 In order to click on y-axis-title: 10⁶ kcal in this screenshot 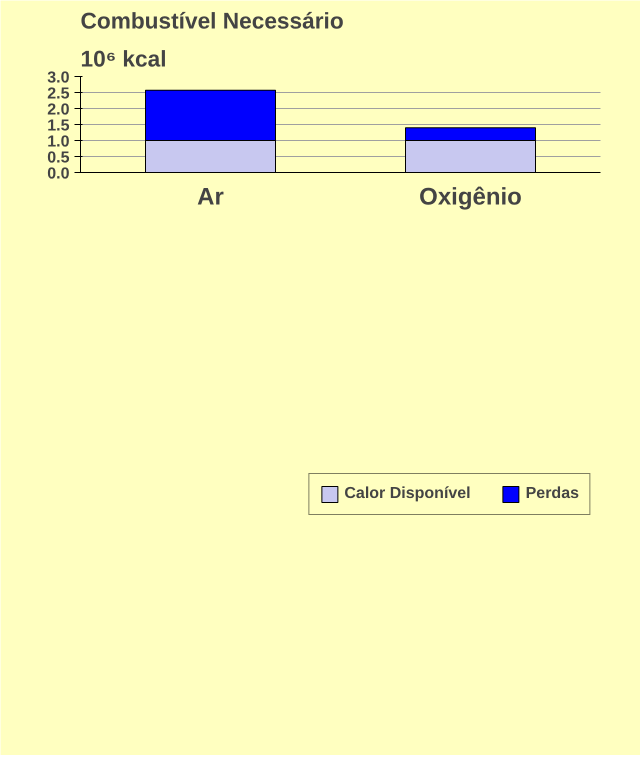, I will do `click(123, 59)`.